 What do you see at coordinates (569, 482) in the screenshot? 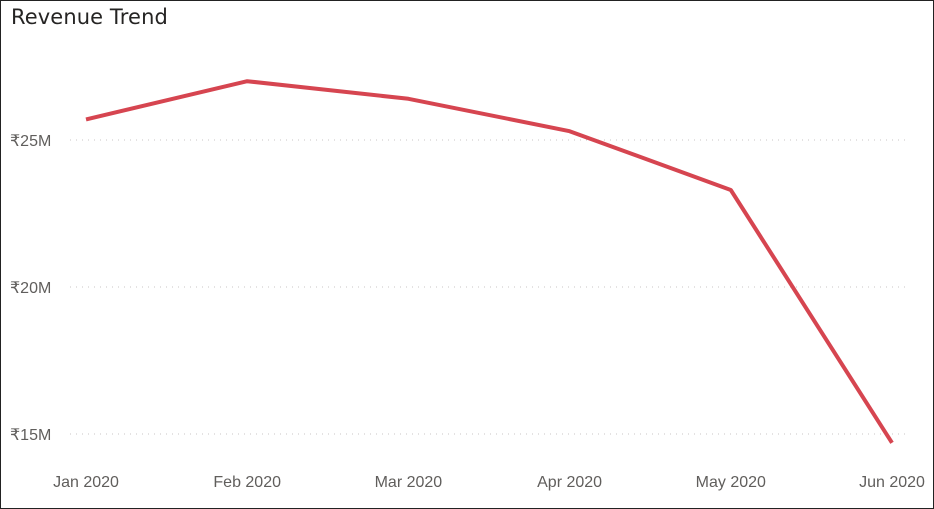
I see `x-tick-label: Apr 2020` at bounding box center [569, 482].